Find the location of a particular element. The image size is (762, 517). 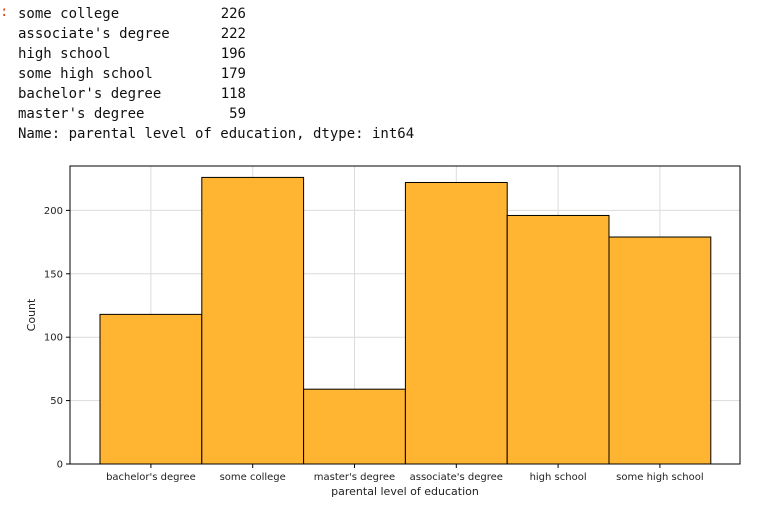

x-tick-label: some high school is located at coordinates (659, 477).